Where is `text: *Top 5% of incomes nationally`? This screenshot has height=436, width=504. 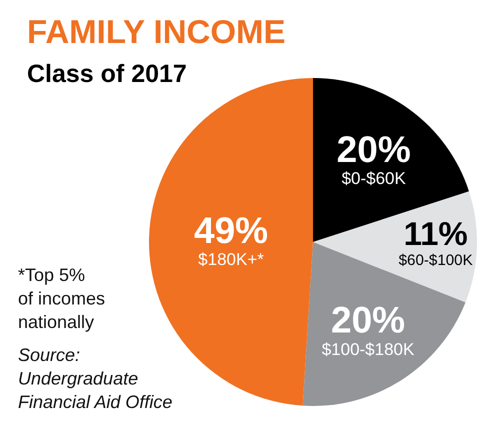 text: *Top 5% of incomes nationally is located at coordinates (62, 298).